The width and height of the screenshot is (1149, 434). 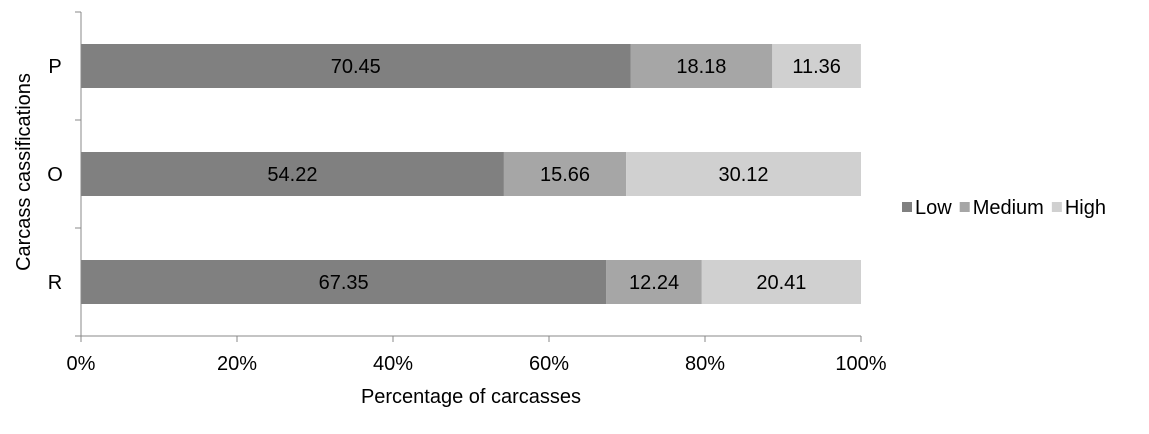 I want to click on x-tick-label: 60%, so click(x=549, y=364).